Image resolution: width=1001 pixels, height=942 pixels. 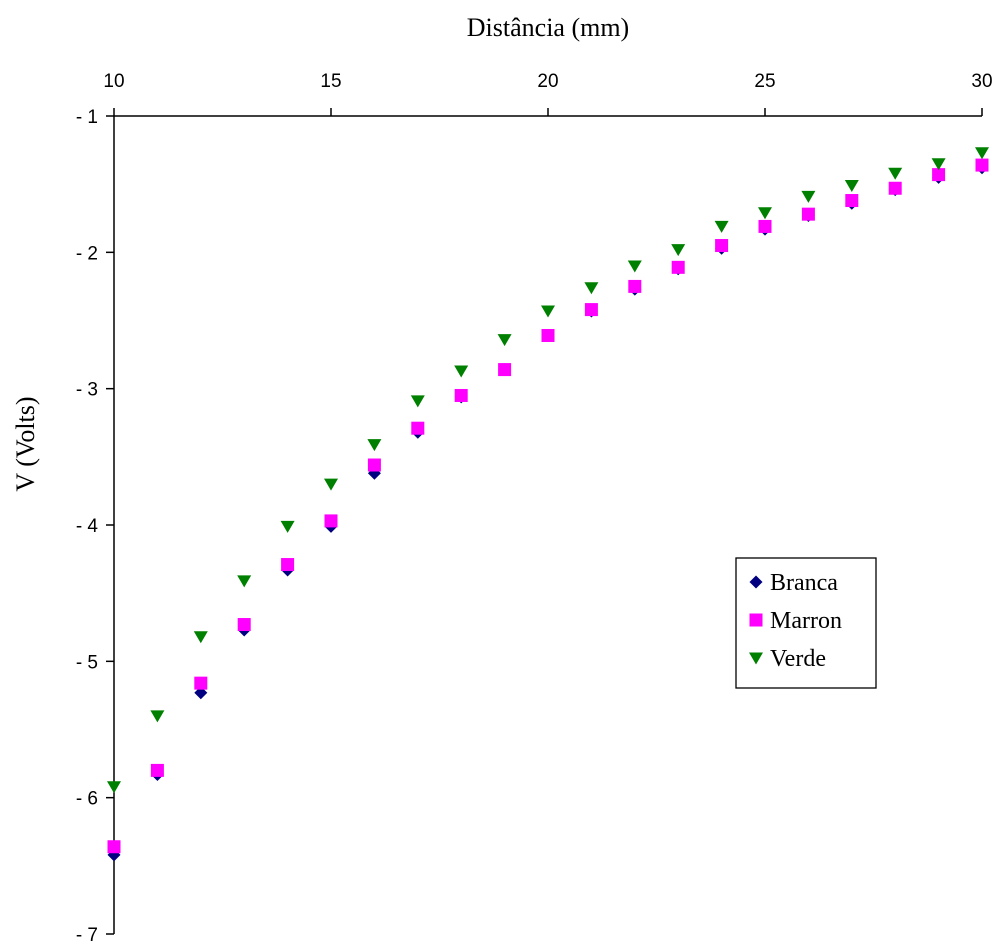 What do you see at coordinates (87, 117) in the screenshot?
I see `y-tick-label: - 1` at bounding box center [87, 117].